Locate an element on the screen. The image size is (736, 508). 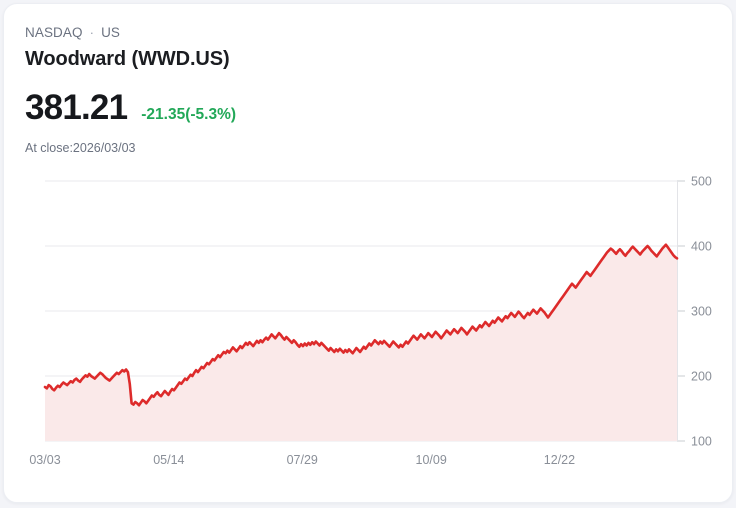
y-axis-tick-label: 300 is located at coordinates (701, 312).